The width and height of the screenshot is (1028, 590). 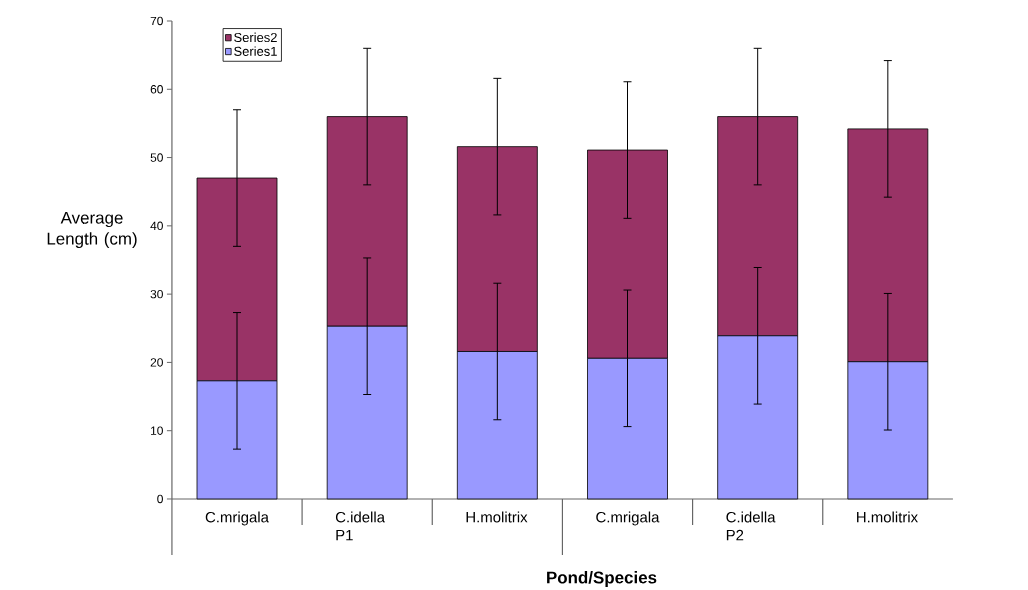 What do you see at coordinates (255, 37) in the screenshot?
I see `legend-label: Series2` at bounding box center [255, 37].